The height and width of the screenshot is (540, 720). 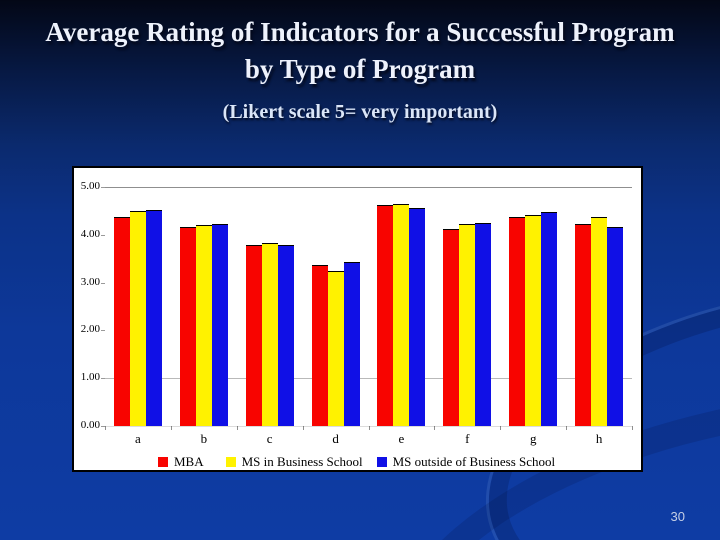 I want to click on x-category-label-h: h, so click(x=599, y=438).